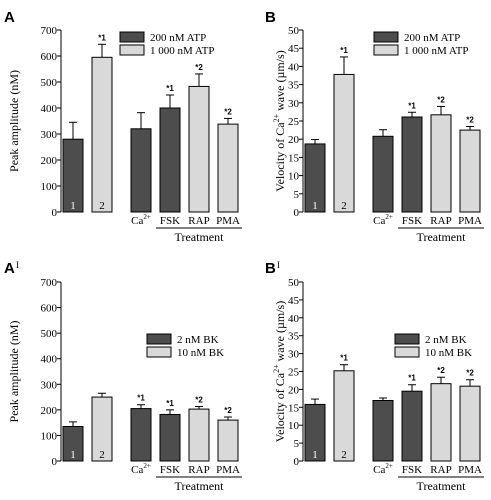 Image resolution: width=491 pixels, height=500 pixels. I want to click on y-axis-title: Velocity of Ca2+ wave (µm/s), so click(279, 371).